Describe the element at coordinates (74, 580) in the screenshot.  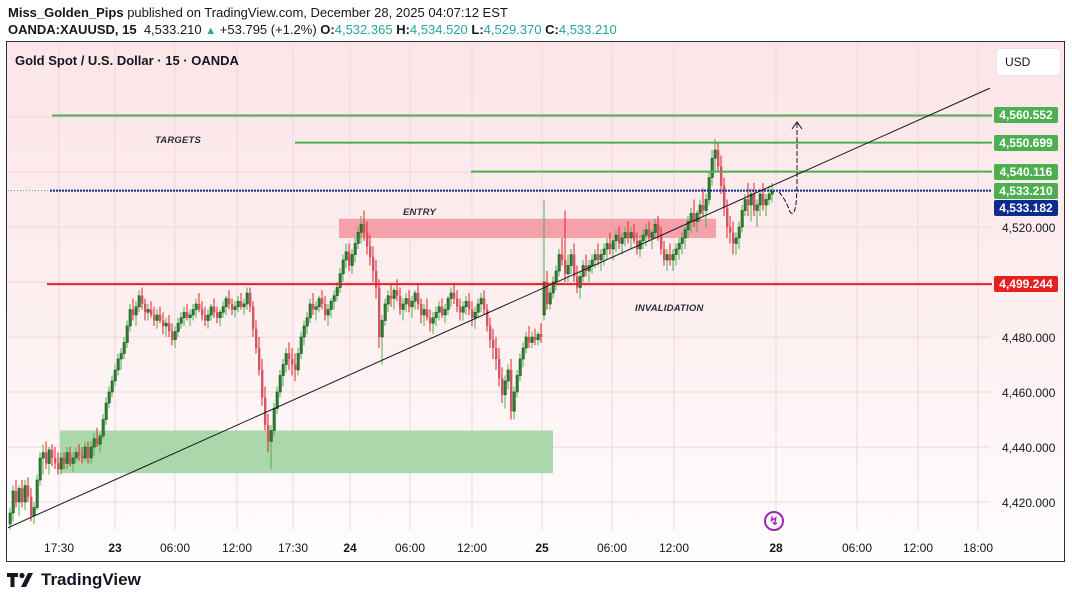
I see `tradingview-logo: TradingView` at that location.